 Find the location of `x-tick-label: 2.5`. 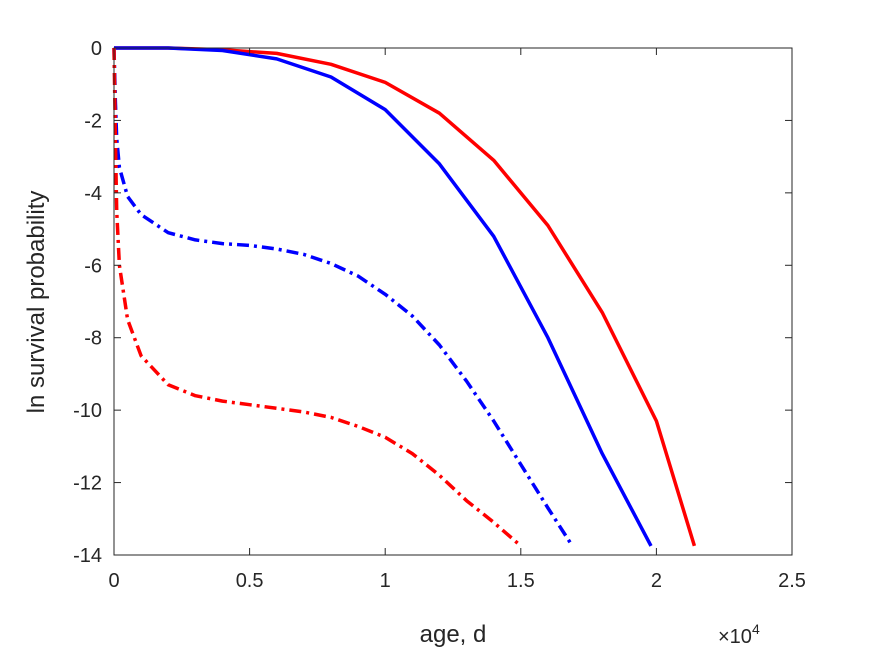

x-tick-label: 2.5 is located at coordinates (792, 581).